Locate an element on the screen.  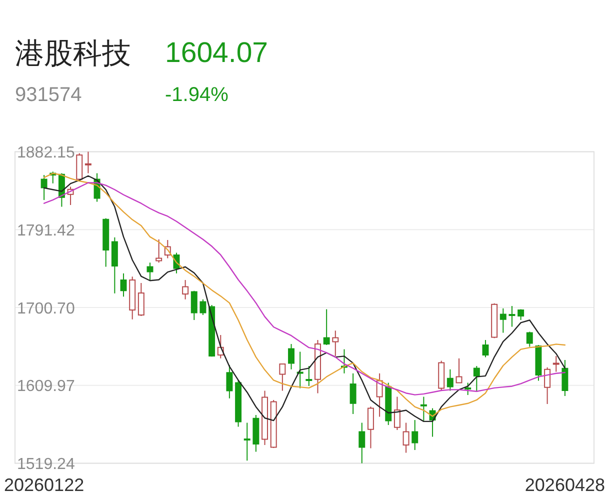
annotation: 1604.07 is located at coordinates (216, 53).